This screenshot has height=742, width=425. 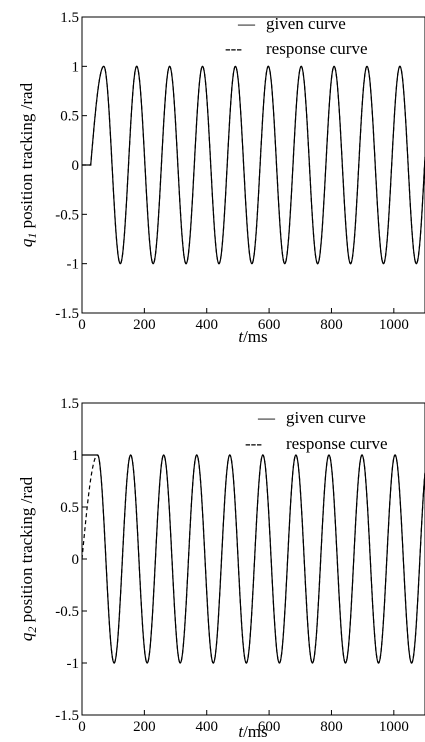 What do you see at coordinates (28, 164) in the screenshot?
I see `y-axis-label: q1 position tracking /rad` at bounding box center [28, 164].